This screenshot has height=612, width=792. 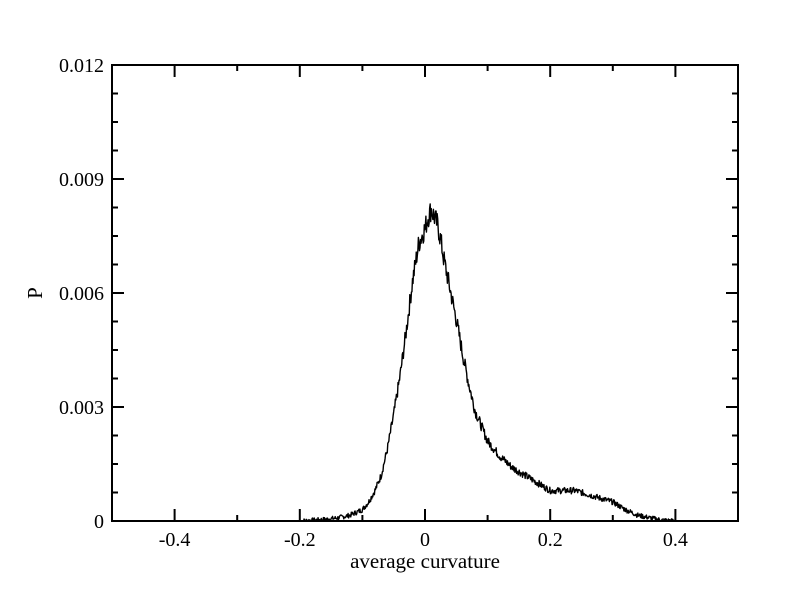 I want to click on y-tick-label: 0.012, so click(x=81, y=66).